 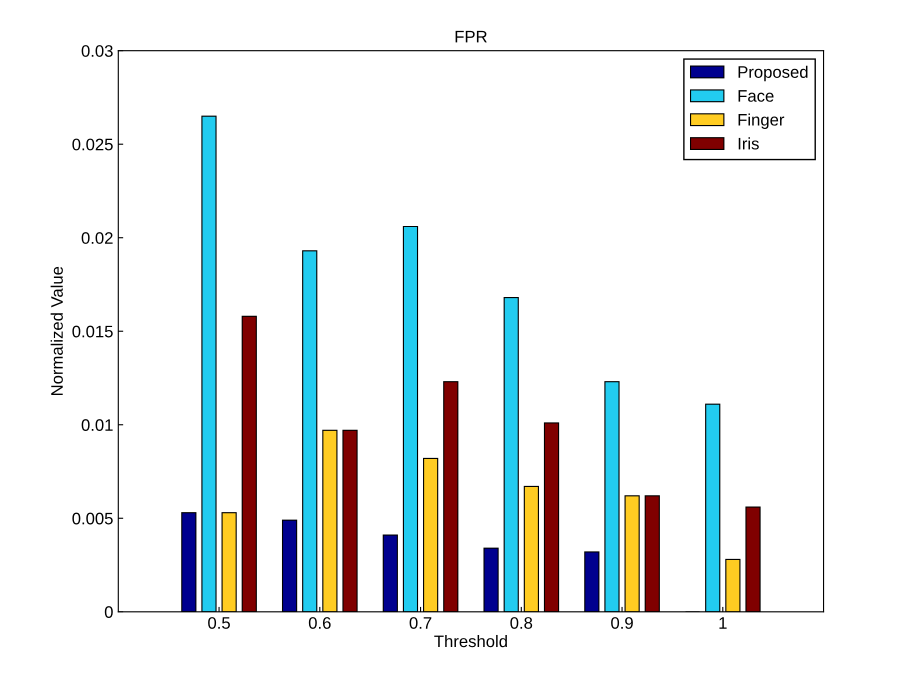 I want to click on y-tick-label: 0.01, so click(x=97, y=425).